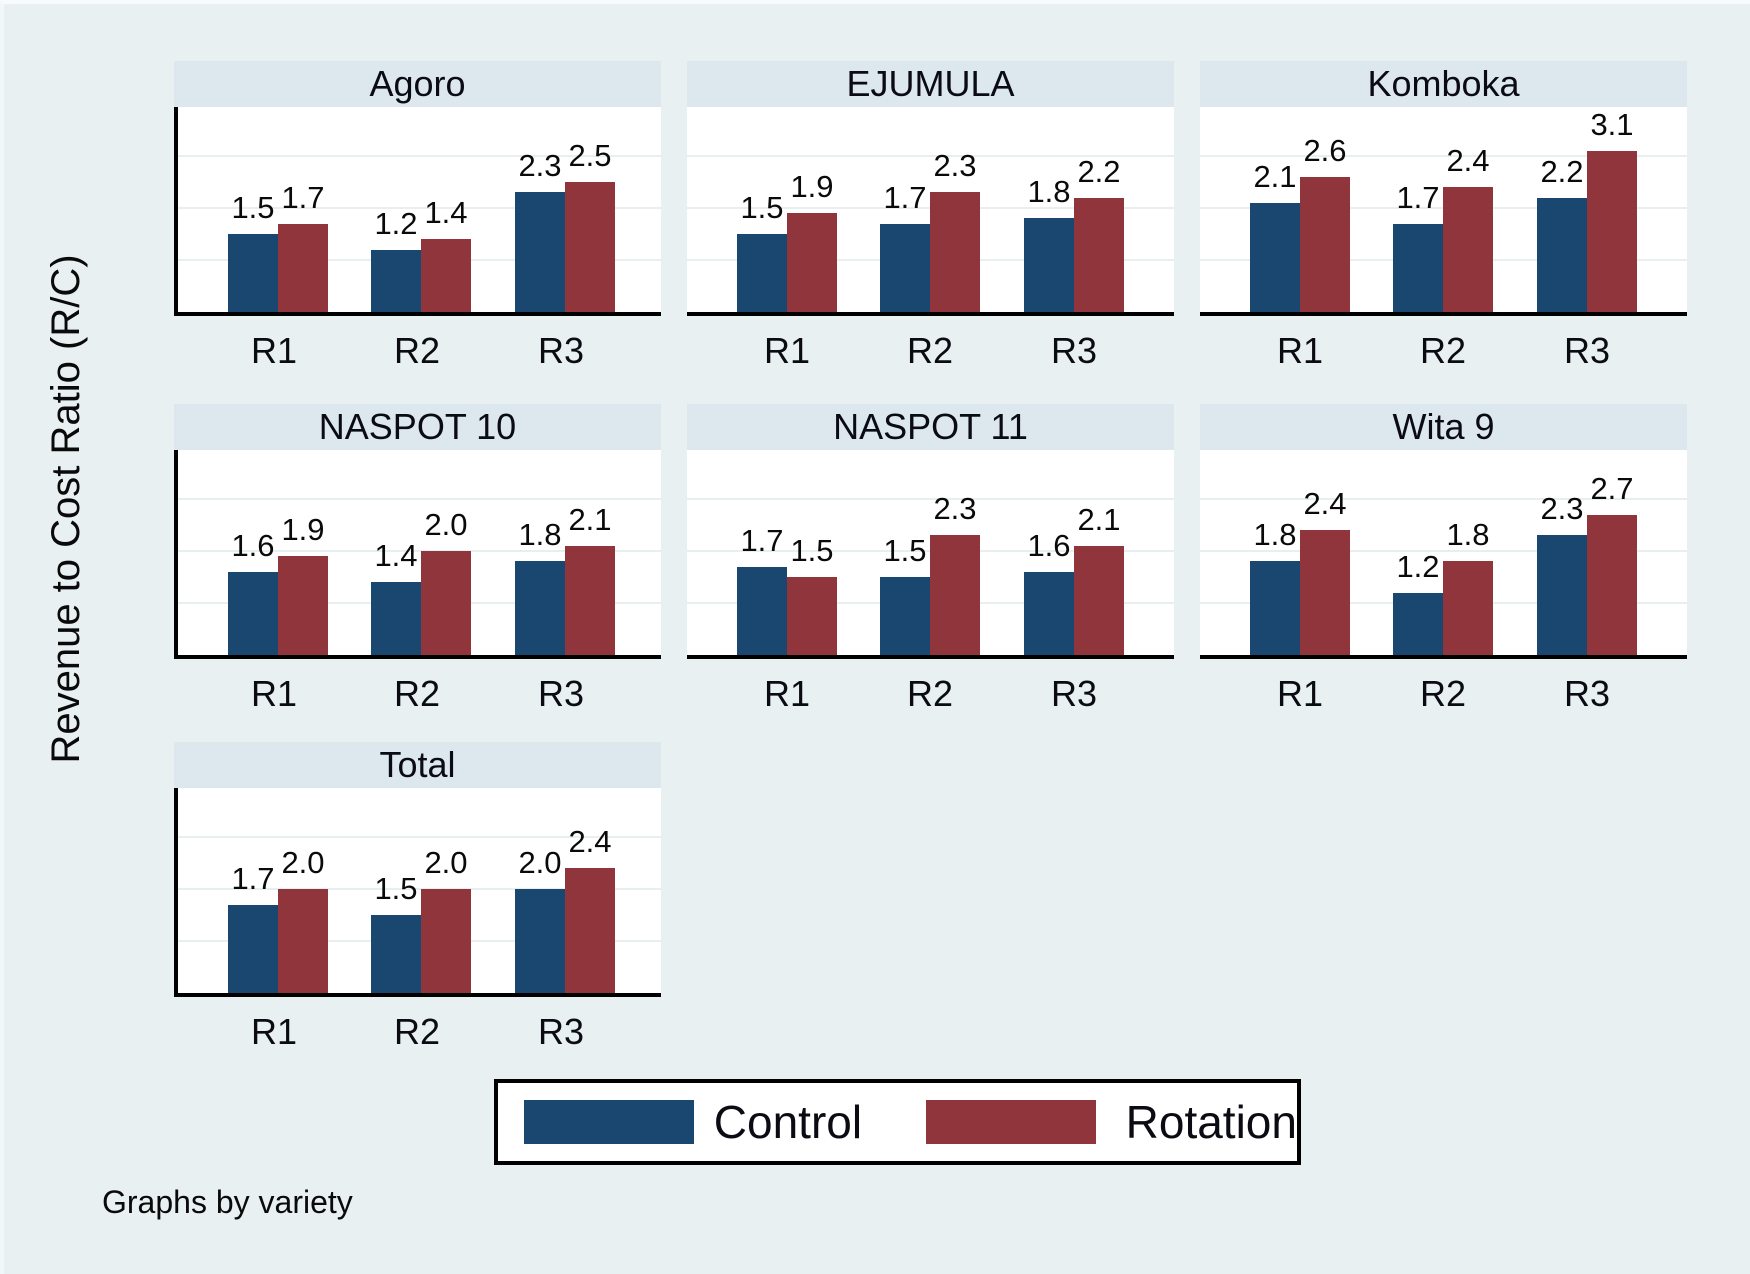  I want to click on panel-komboka: Komboka 2.1 2.6 1.7 2.4 2.2 3.1 R1 R2 R3, so click(1443, 216).